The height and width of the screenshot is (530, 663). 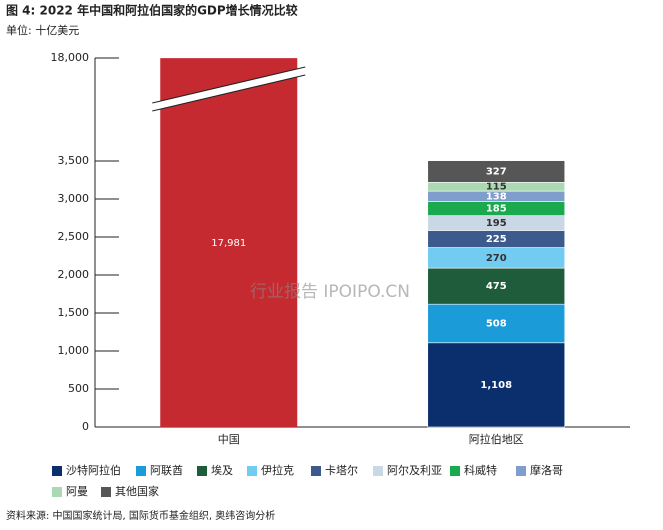 What do you see at coordinates (496, 187) in the screenshot?
I see `value-label: 115` at bounding box center [496, 187].